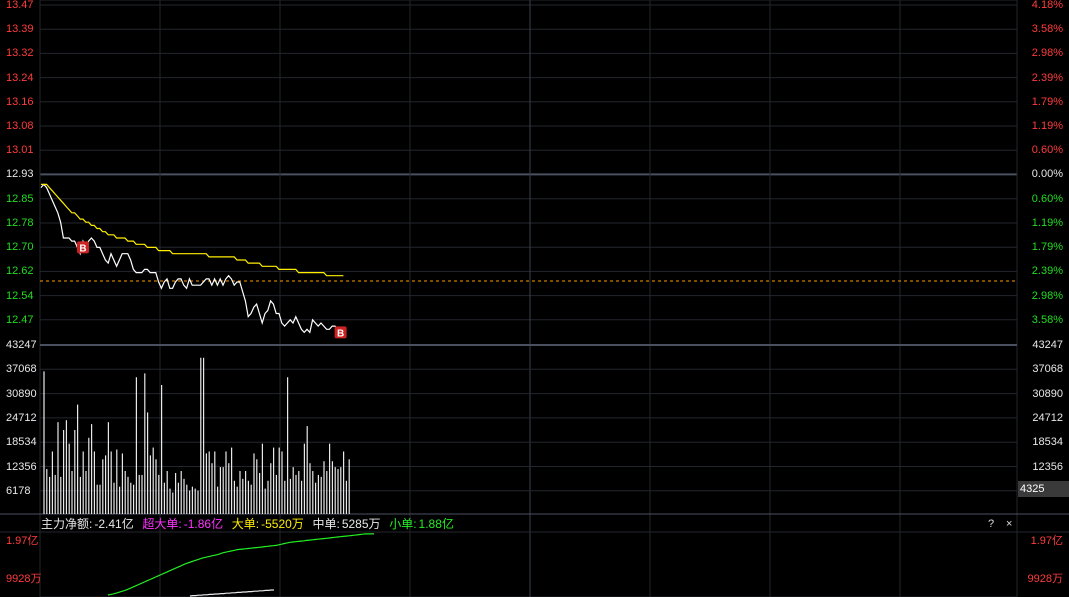 This screenshot has width=1069, height=597. Describe the element at coordinates (20, 319) in the screenshot. I see `price-tick-label: 12.47` at that location.